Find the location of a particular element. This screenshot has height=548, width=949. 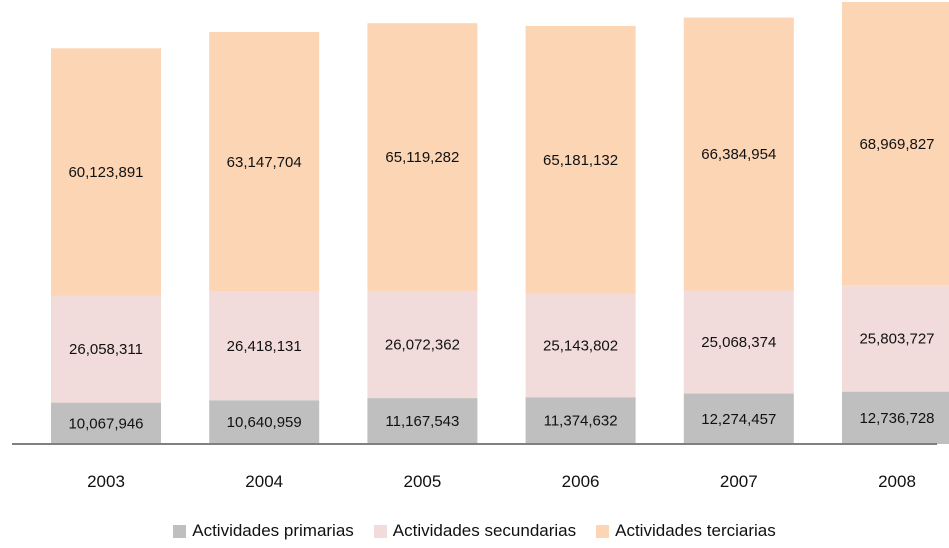

x-tick-label-2005: 2005 is located at coordinates (422, 481).